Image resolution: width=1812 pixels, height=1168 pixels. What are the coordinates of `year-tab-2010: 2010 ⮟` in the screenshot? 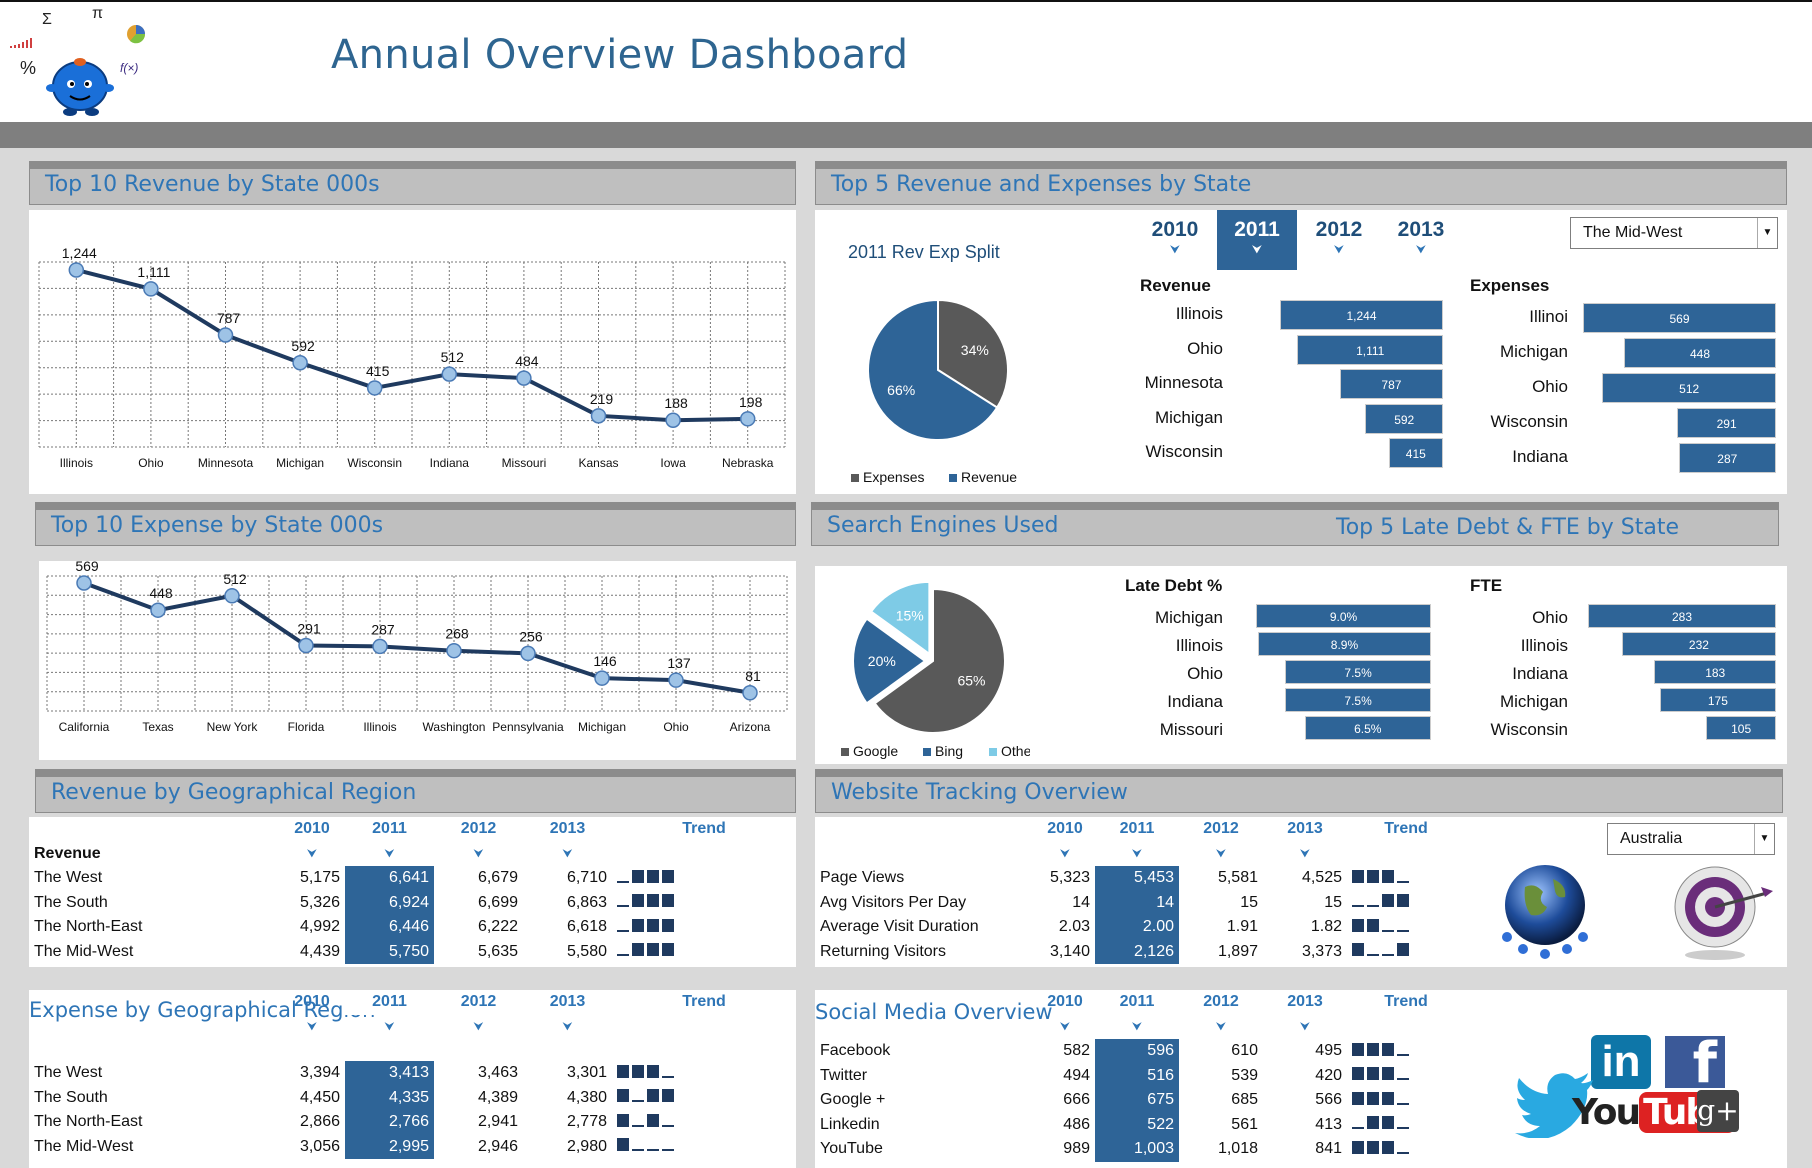 It's located at (1175, 240).